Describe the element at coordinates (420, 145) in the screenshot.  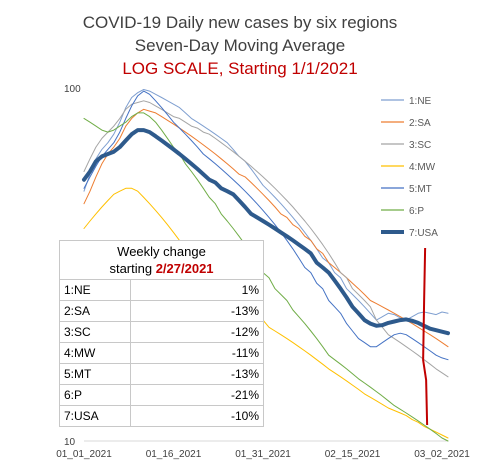
I see `legend-label: 3:SC` at that location.